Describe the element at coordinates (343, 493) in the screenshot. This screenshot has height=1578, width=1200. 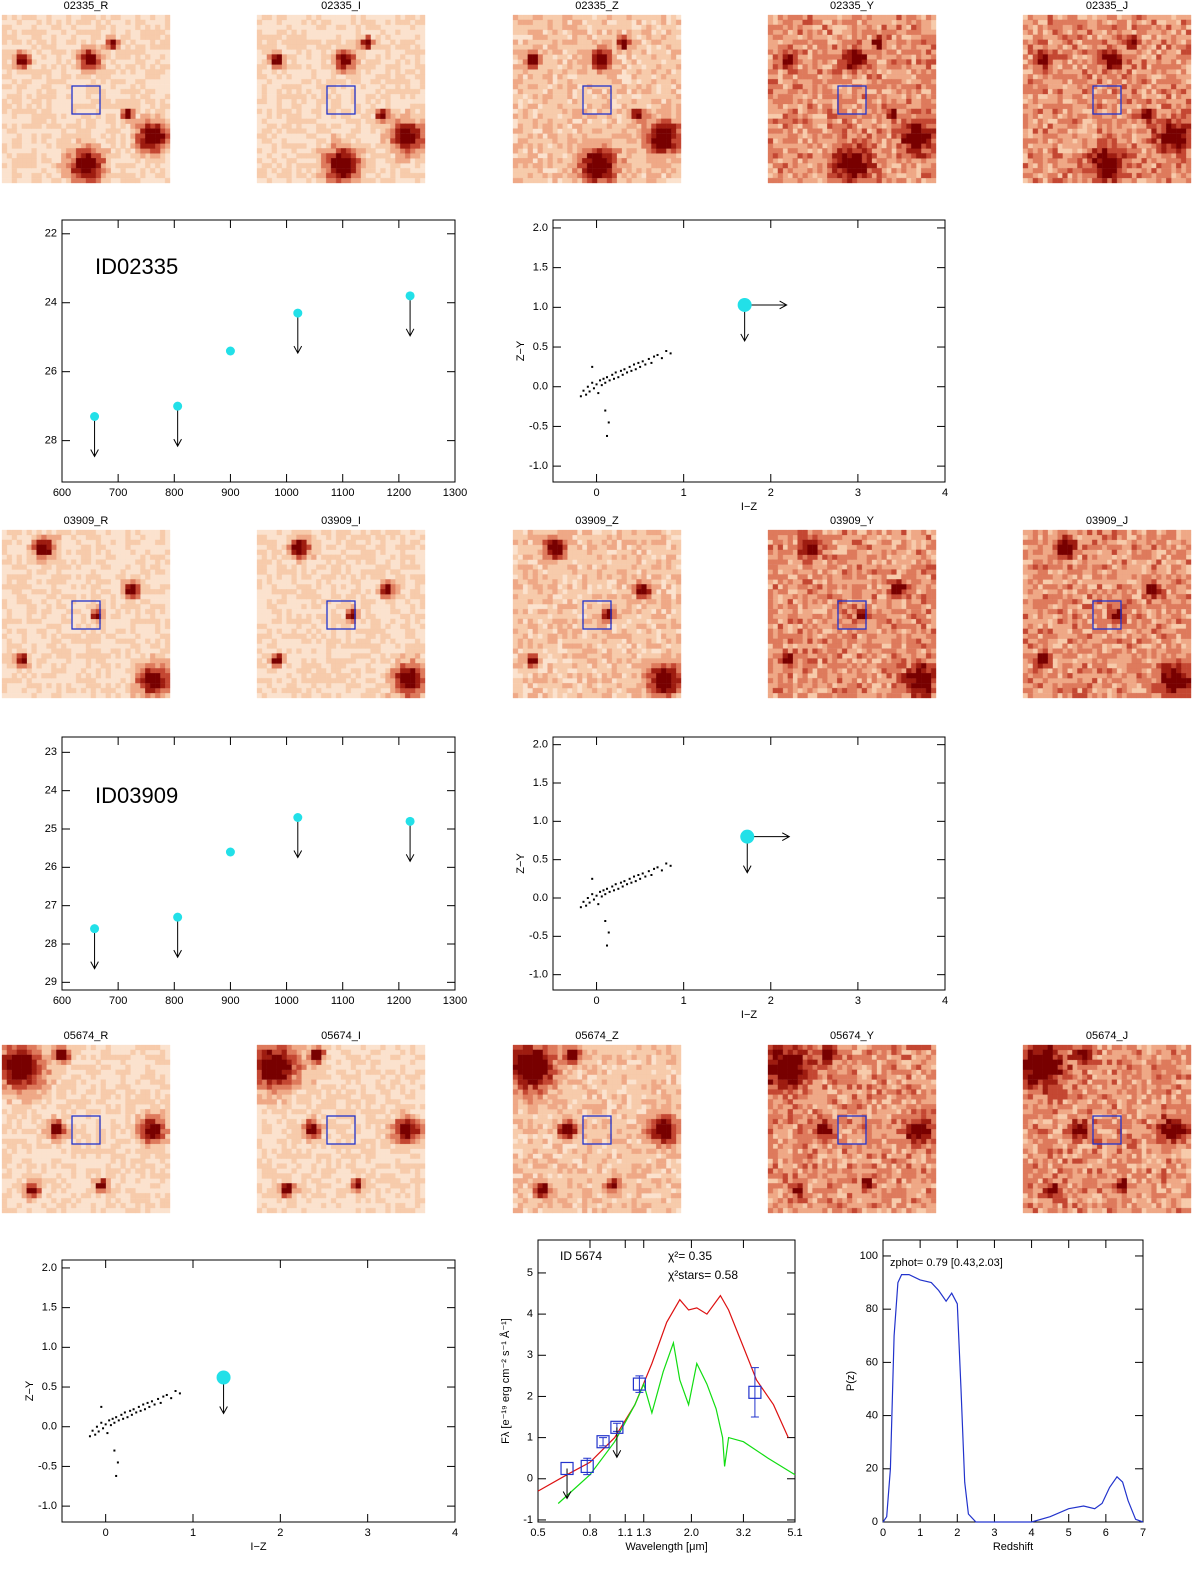
I see `x-tick-label: 1100` at that location.